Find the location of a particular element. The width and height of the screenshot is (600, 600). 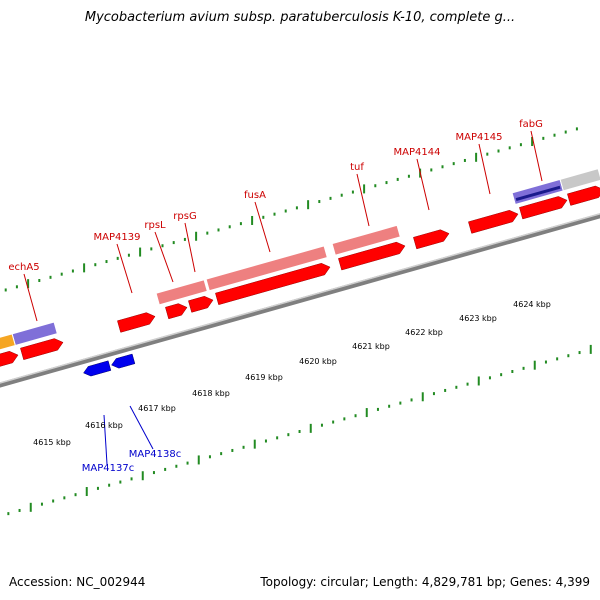

ruler-label: 4616 kbp is located at coordinates (104, 425).